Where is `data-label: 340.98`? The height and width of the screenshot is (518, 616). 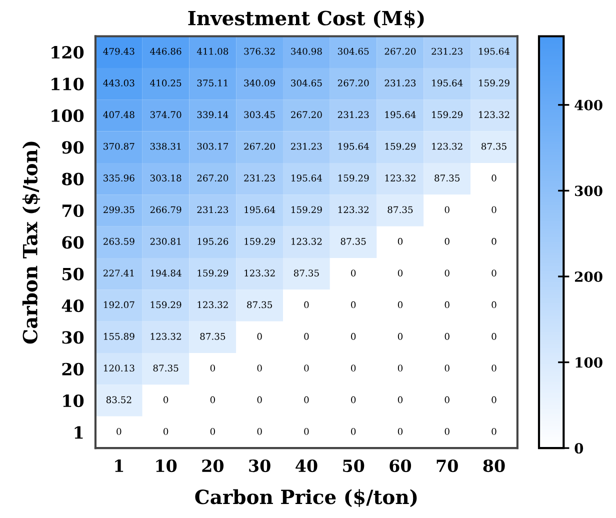 data-label: 340.98 is located at coordinates (306, 51).